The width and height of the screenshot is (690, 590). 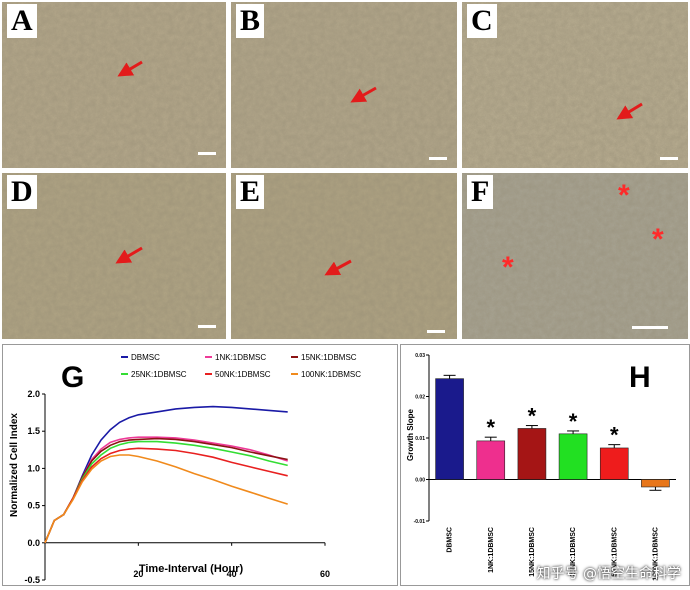 I want to click on legend-entry: 15NK:1DBMSC, so click(x=329, y=357).